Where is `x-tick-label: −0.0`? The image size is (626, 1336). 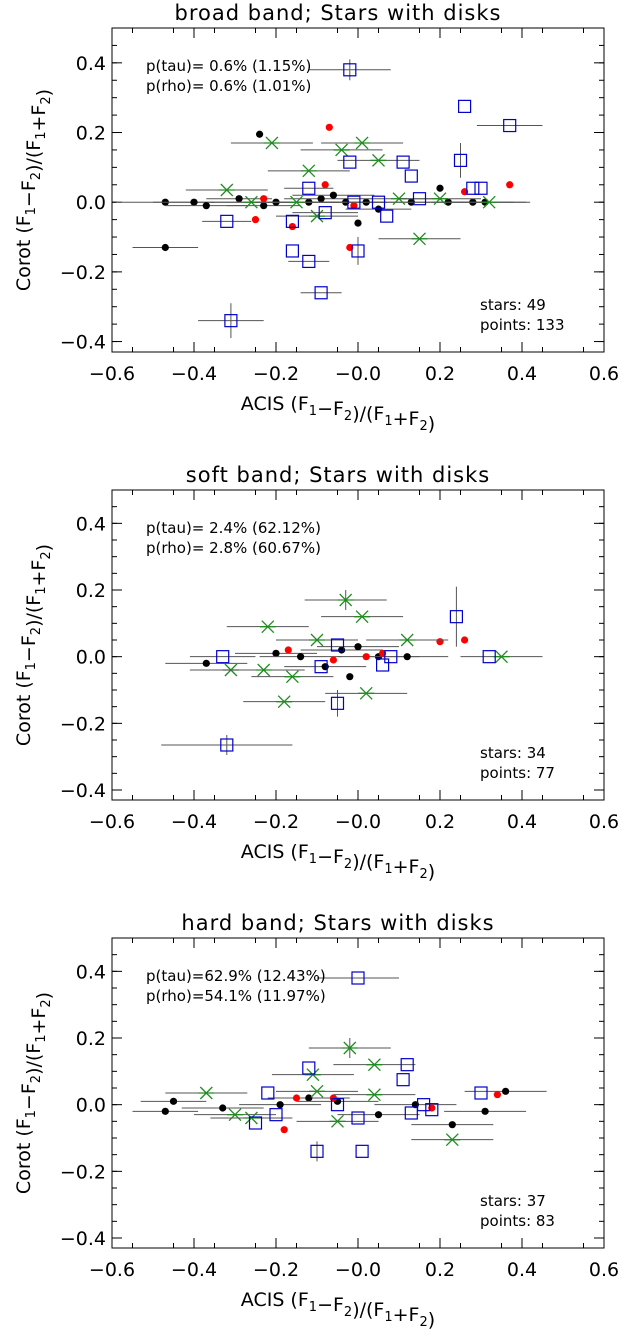
x-tick-label: −0.0 is located at coordinates (358, 374).